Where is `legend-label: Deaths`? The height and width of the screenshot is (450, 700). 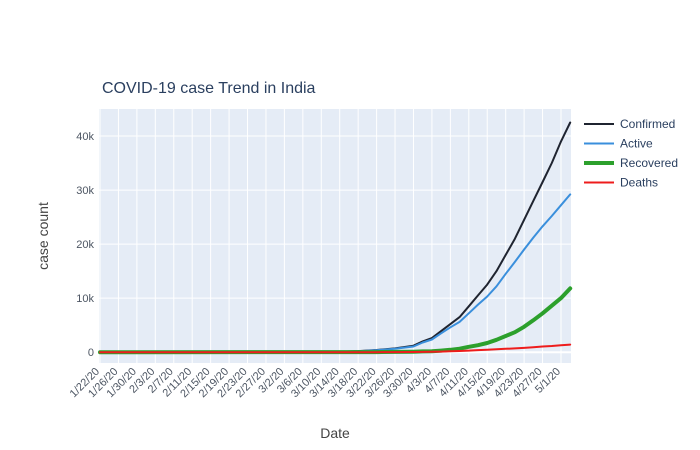 legend-label: Deaths is located at coordinates (639, 183).